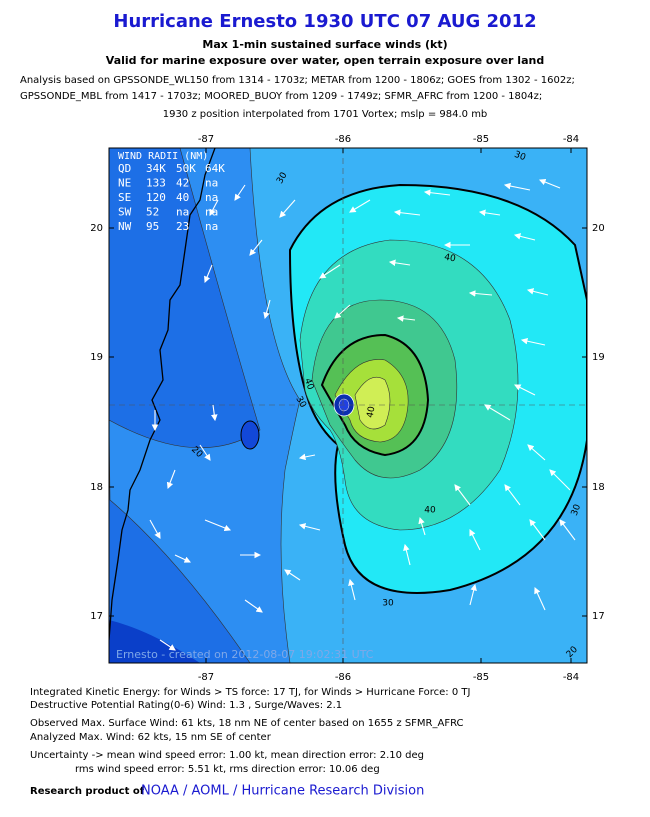  Describe the element at coordinates (152, 212) in the screenshot. I see `table-cell: 52` at that location.